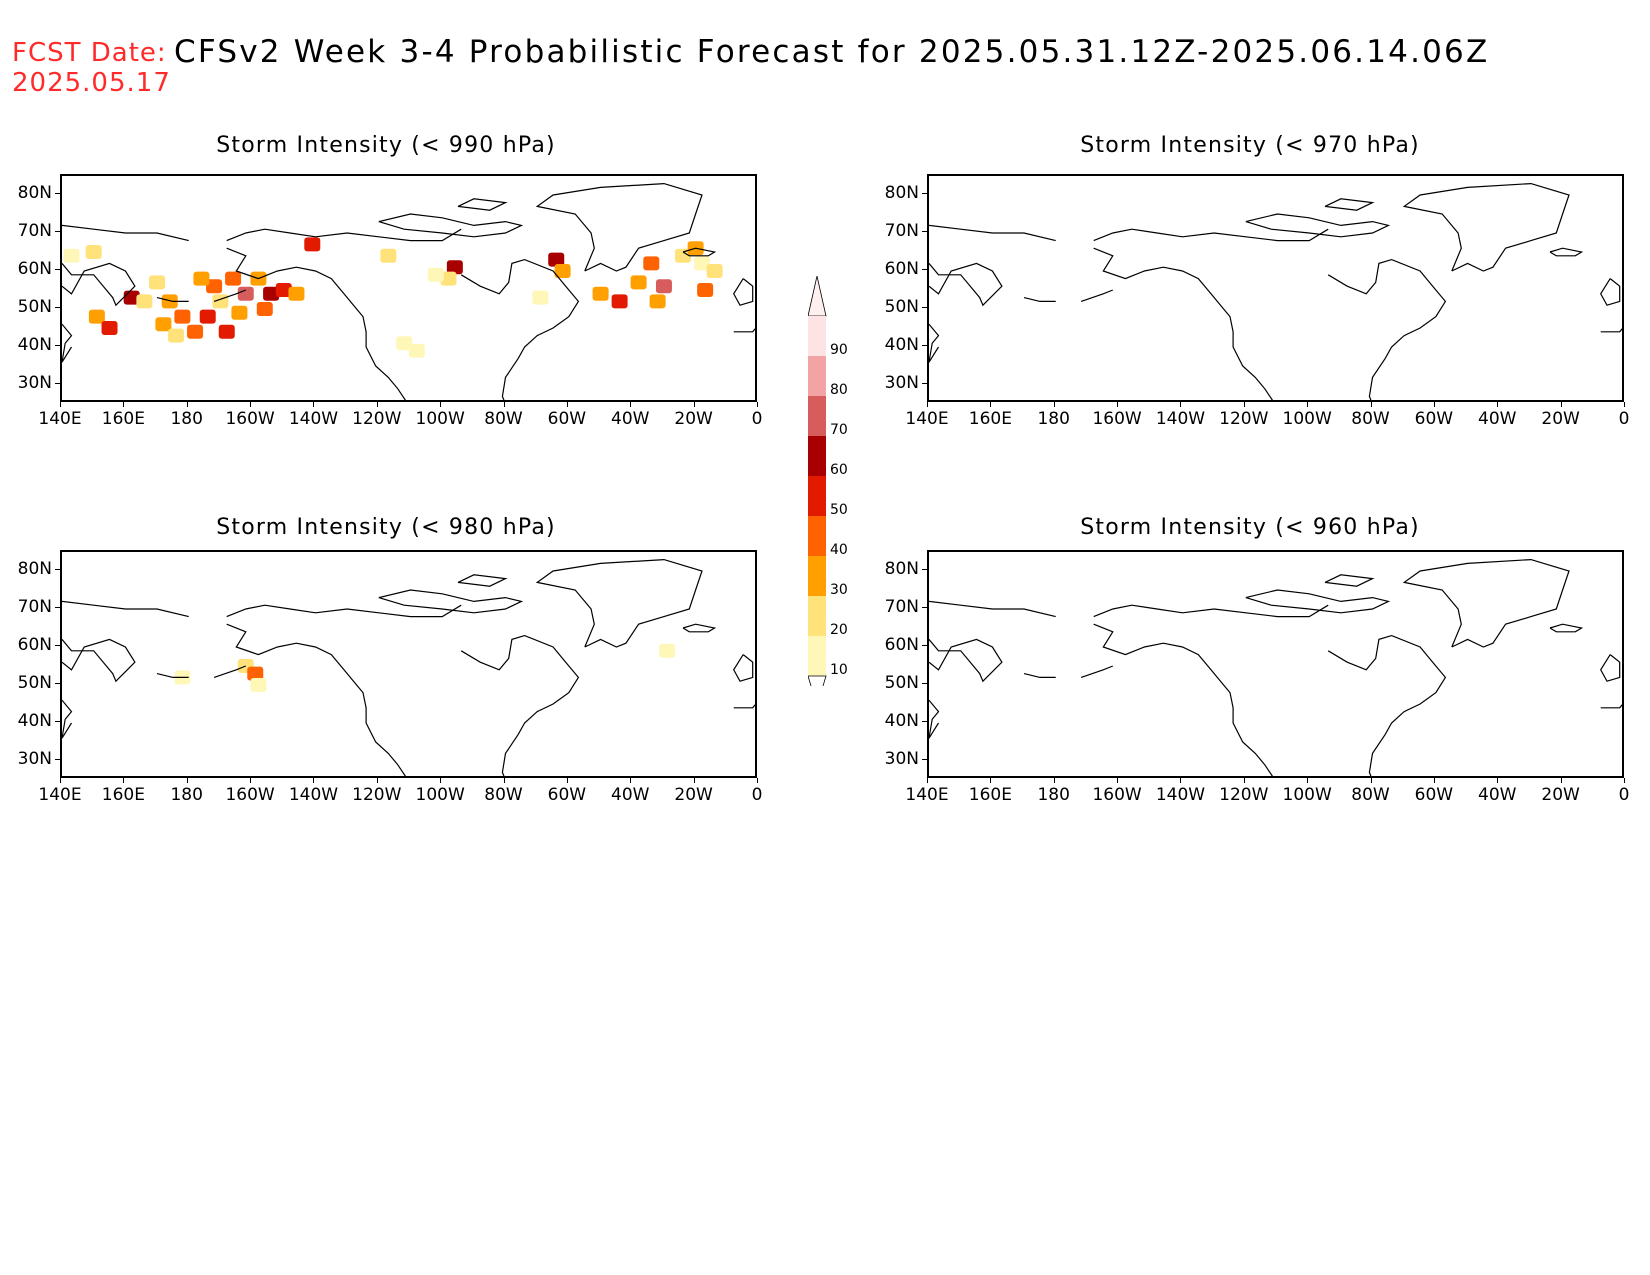  What do you see at coordinates (34, 645) in the screenshot?
I see `lat-tick-label: 60N` at bounding box center [34, 645].